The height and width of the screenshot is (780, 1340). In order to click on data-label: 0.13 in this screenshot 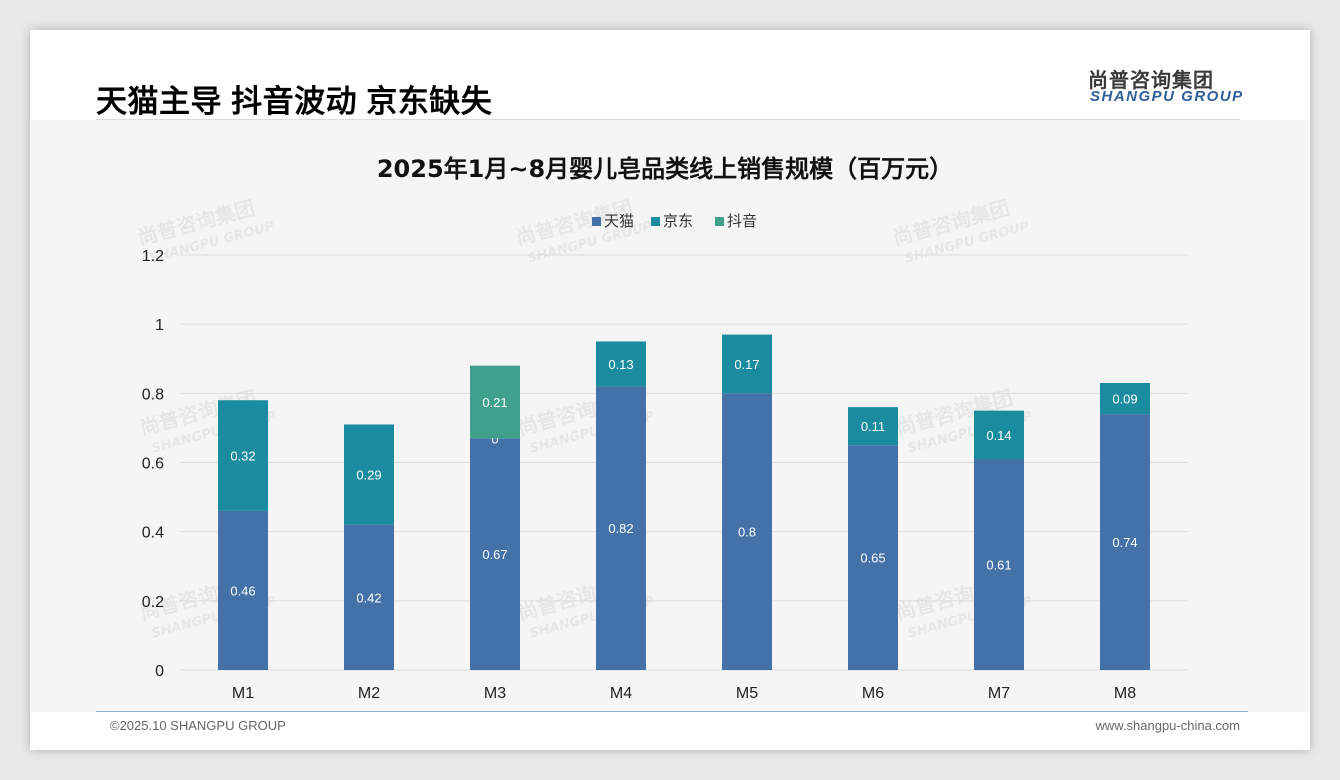, I will do `click(620, 364)`.